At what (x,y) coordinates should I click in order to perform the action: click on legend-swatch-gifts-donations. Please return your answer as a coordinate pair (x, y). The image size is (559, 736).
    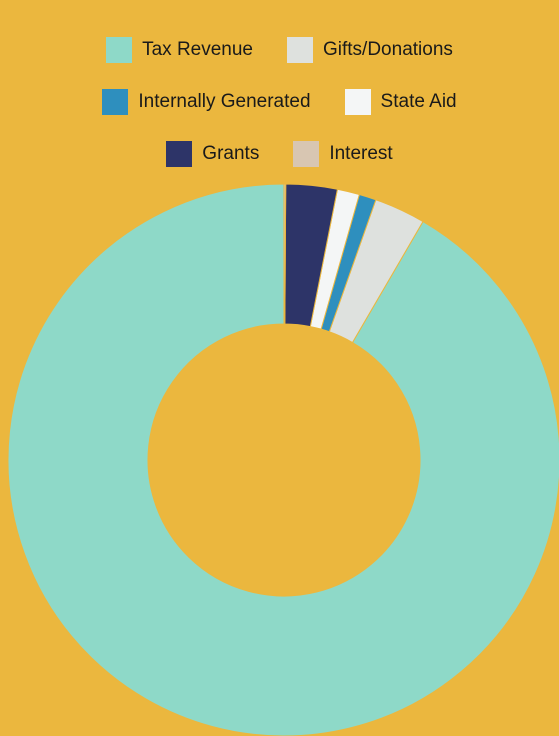
    Looking at the image, I should click on (300, 50).